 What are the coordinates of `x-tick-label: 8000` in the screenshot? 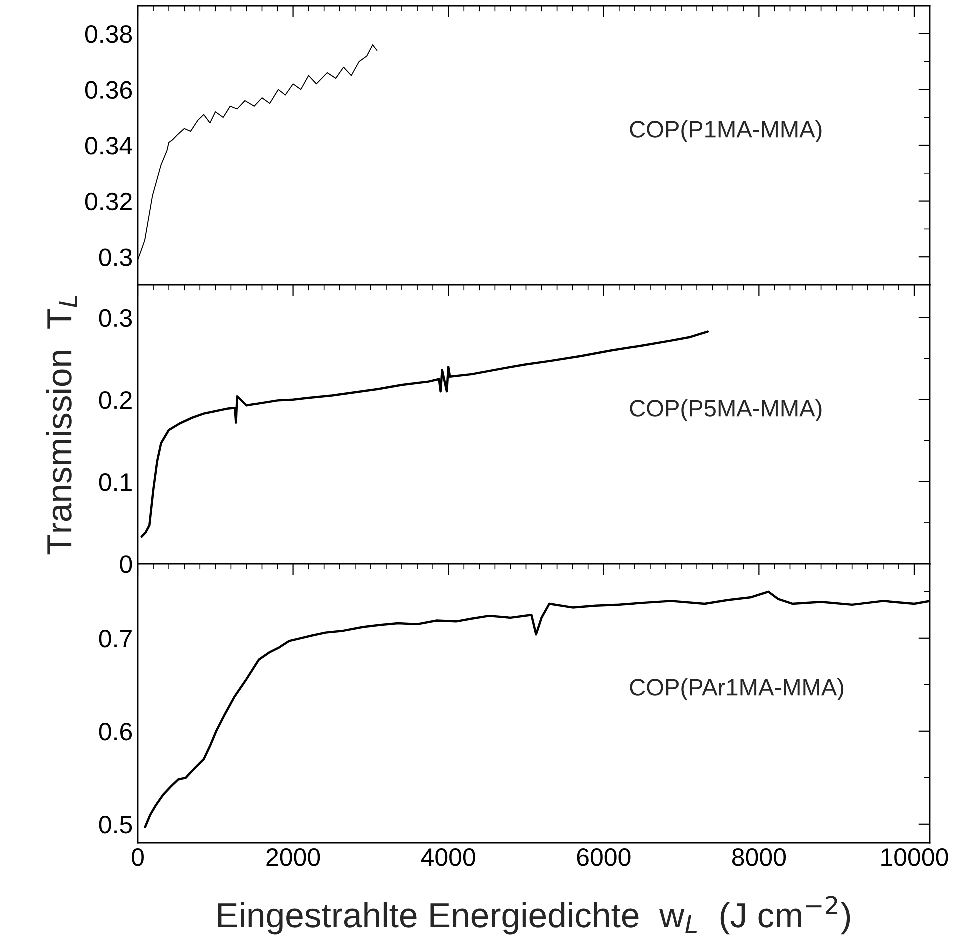 It's located at (759, 857).